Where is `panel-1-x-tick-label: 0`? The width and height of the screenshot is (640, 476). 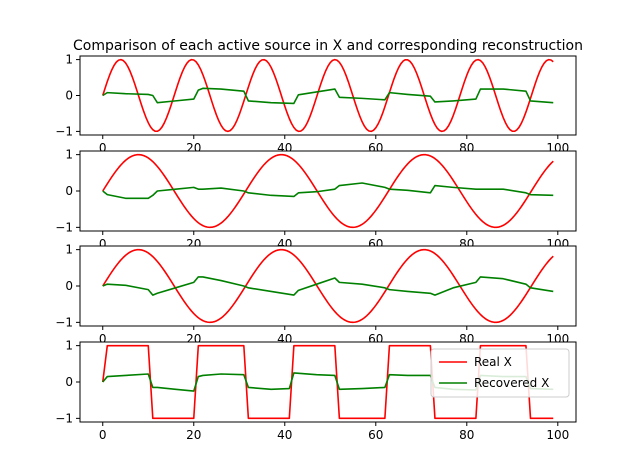
panel-1-x-tick-label: 0 is located at coordinates (103, 148).